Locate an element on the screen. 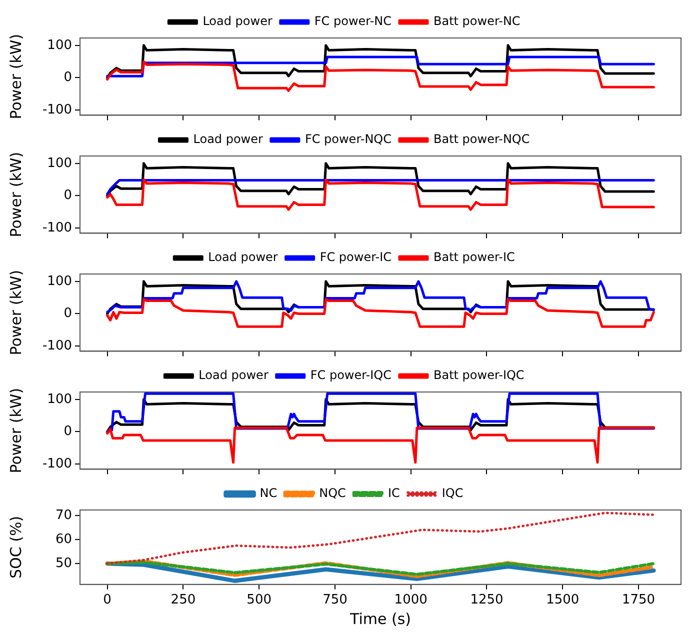  x-tick-label: 1250 is located at coordinates (487, 600).